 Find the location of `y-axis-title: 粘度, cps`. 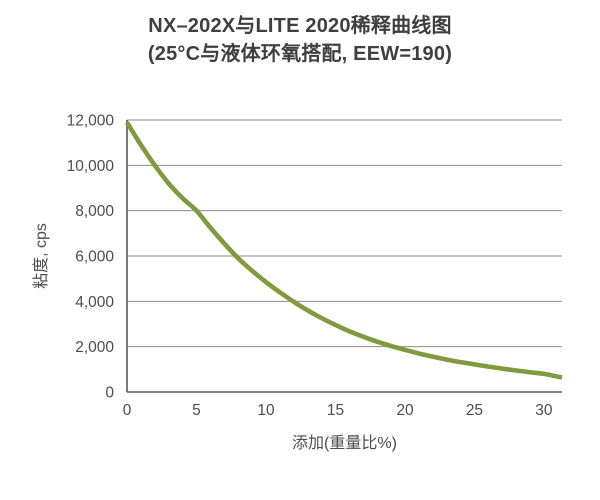

y-axis-title: 粘度, cps is located at coordinates (41, 256).